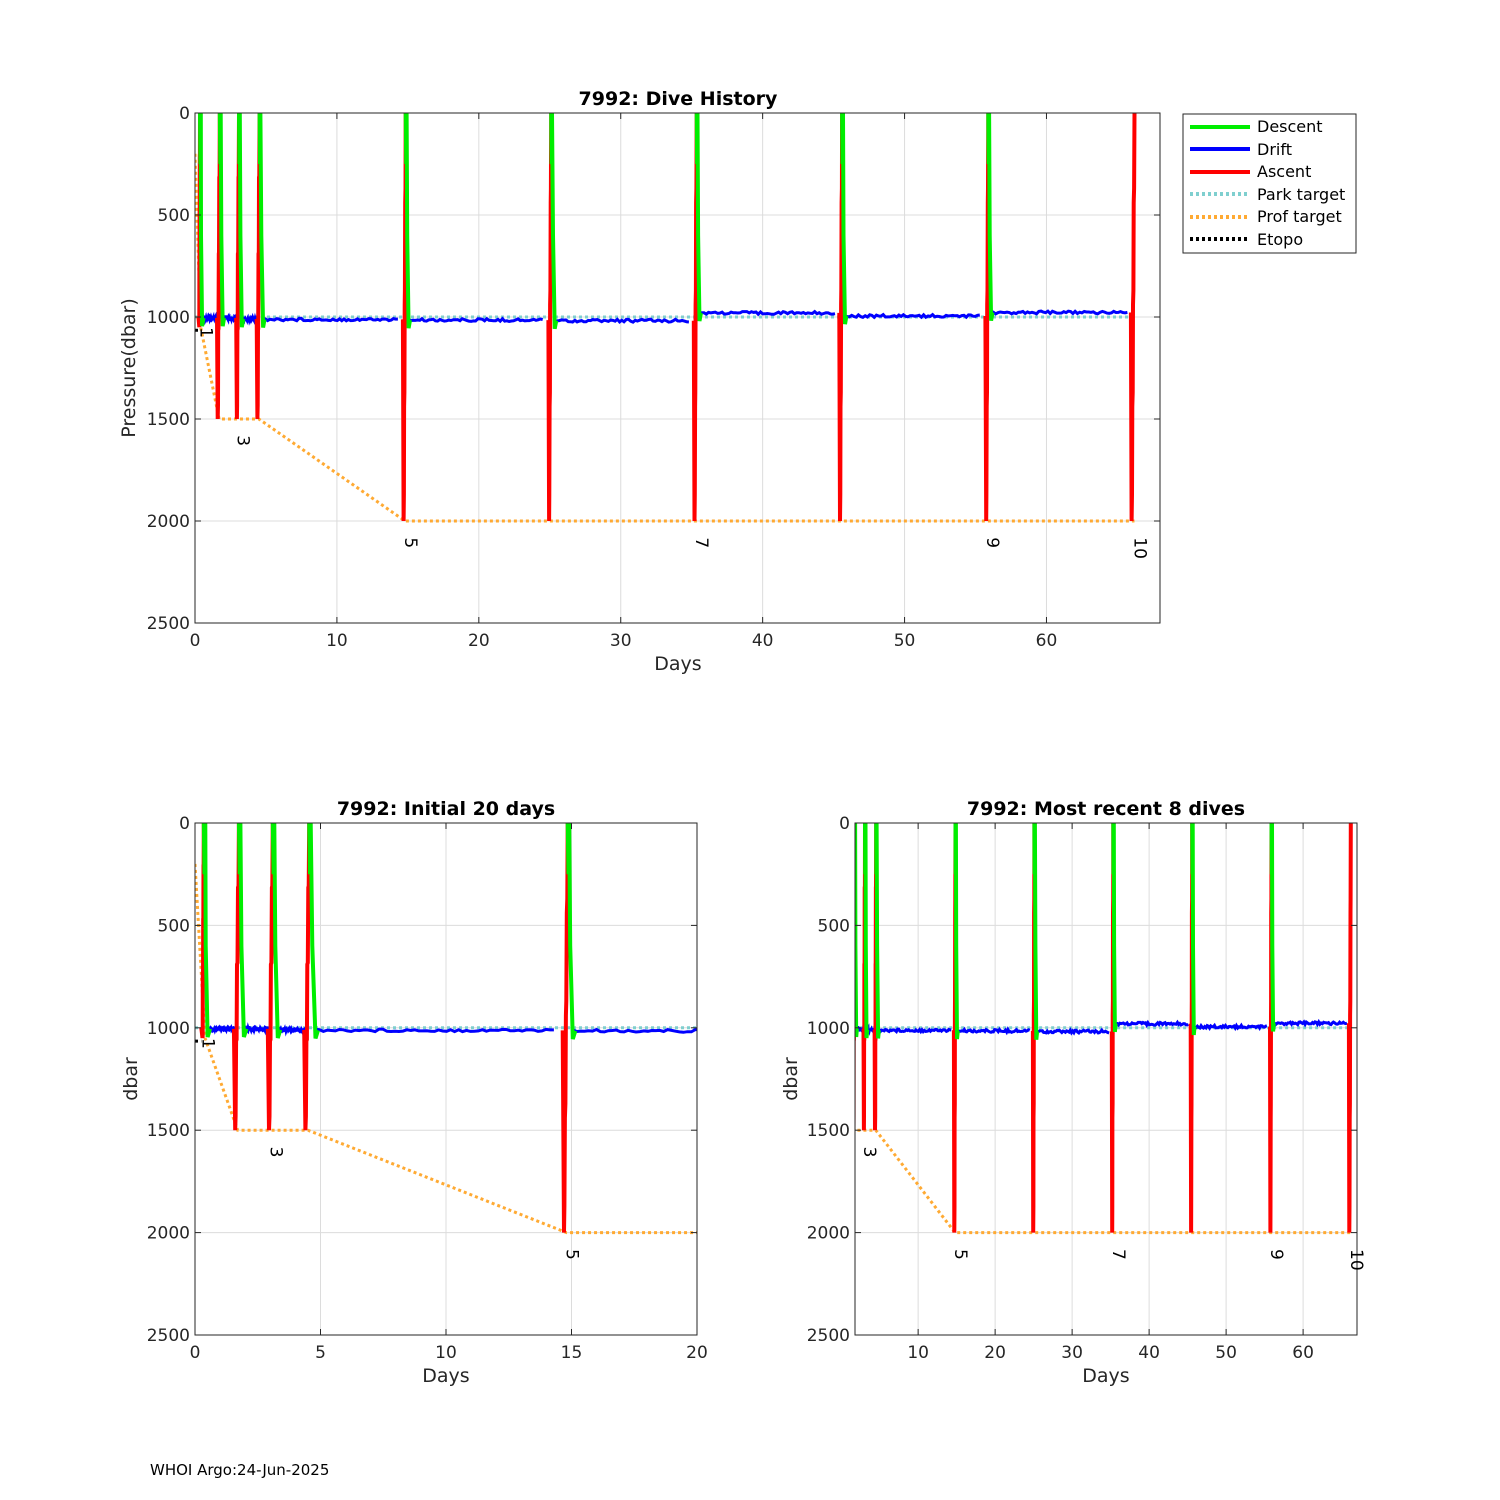 The image size is (1500, 1500). I want to click on dive-history-profile-labels: 1 3 5 7 9 10, so click(673, 443).